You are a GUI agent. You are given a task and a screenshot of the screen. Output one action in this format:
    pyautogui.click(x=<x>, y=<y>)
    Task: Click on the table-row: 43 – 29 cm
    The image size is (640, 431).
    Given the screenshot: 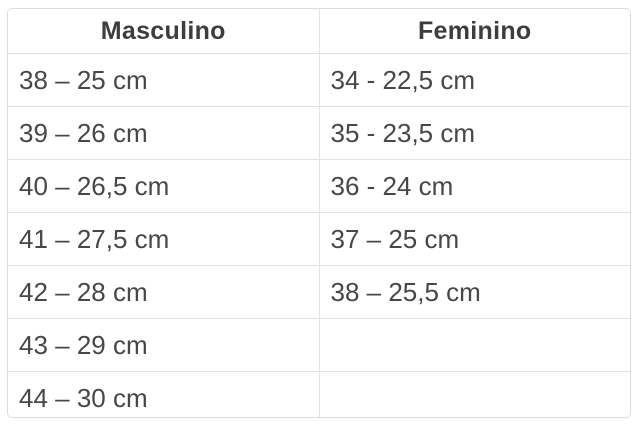 What is the action you would take?
    pyautogui.click(x=319, y=345)
    